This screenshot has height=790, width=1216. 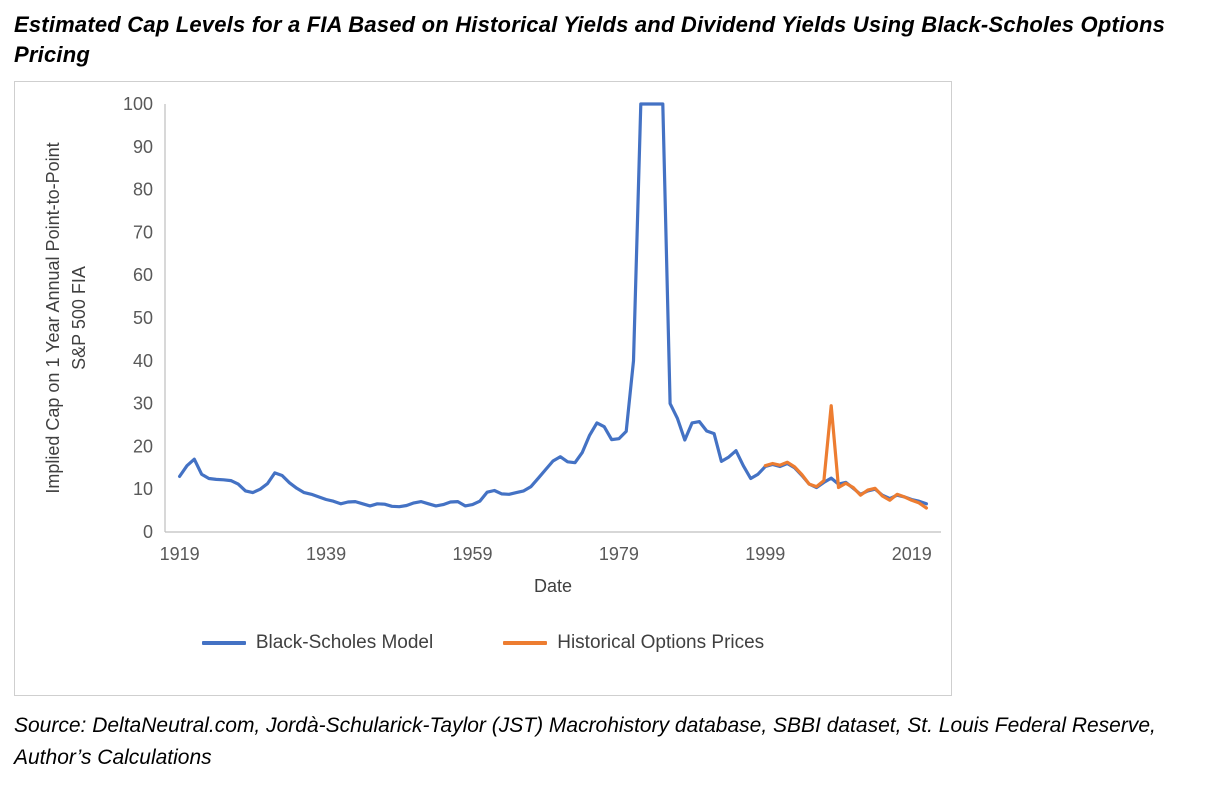 What do you see at coordinates (143, 404) in the screenshot?
I see `svg-text: 30` at bounding box center [143, 404].